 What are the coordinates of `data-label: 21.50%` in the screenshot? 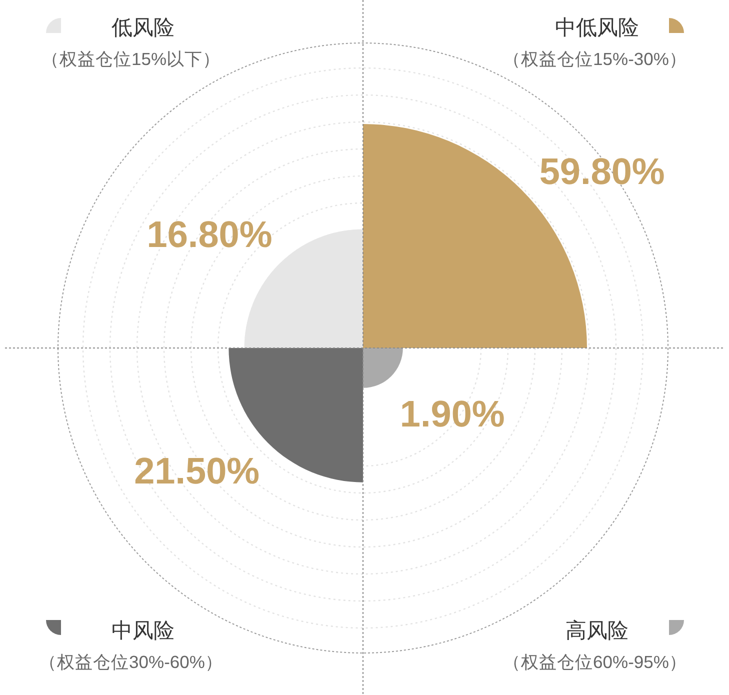 It's located at (197, 471).